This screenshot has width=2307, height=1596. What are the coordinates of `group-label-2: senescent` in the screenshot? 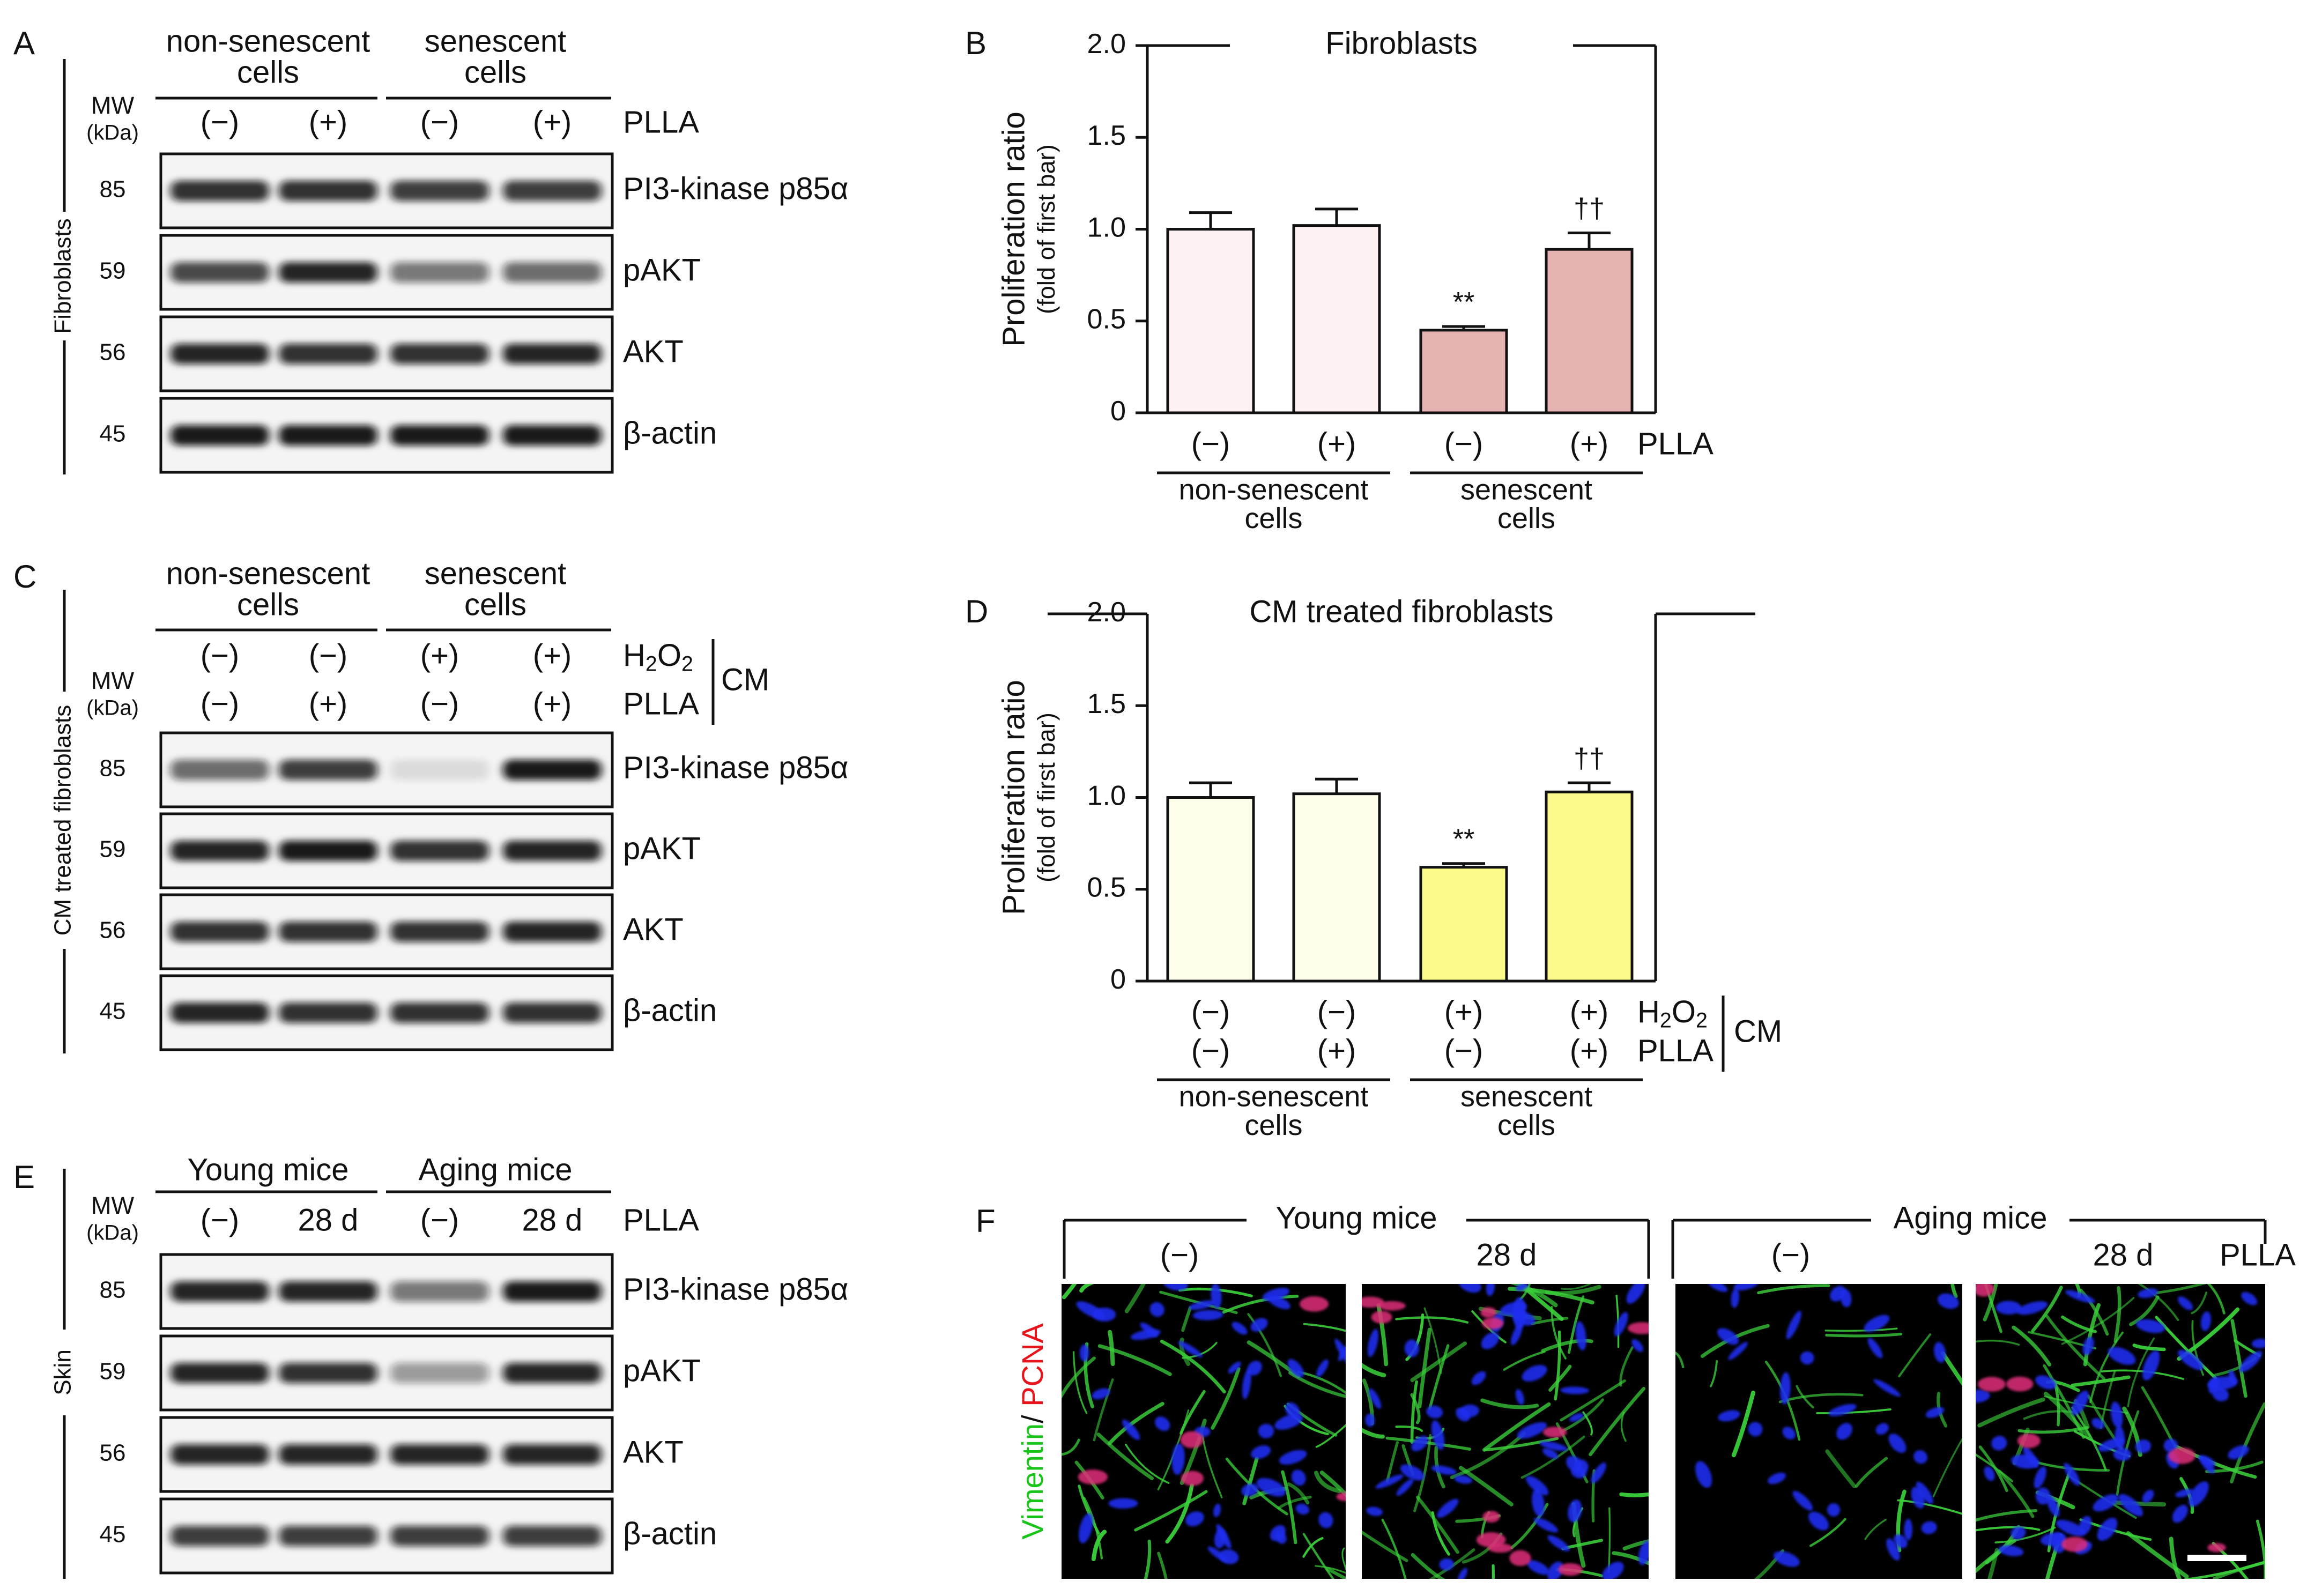 It's located at (496, 41).